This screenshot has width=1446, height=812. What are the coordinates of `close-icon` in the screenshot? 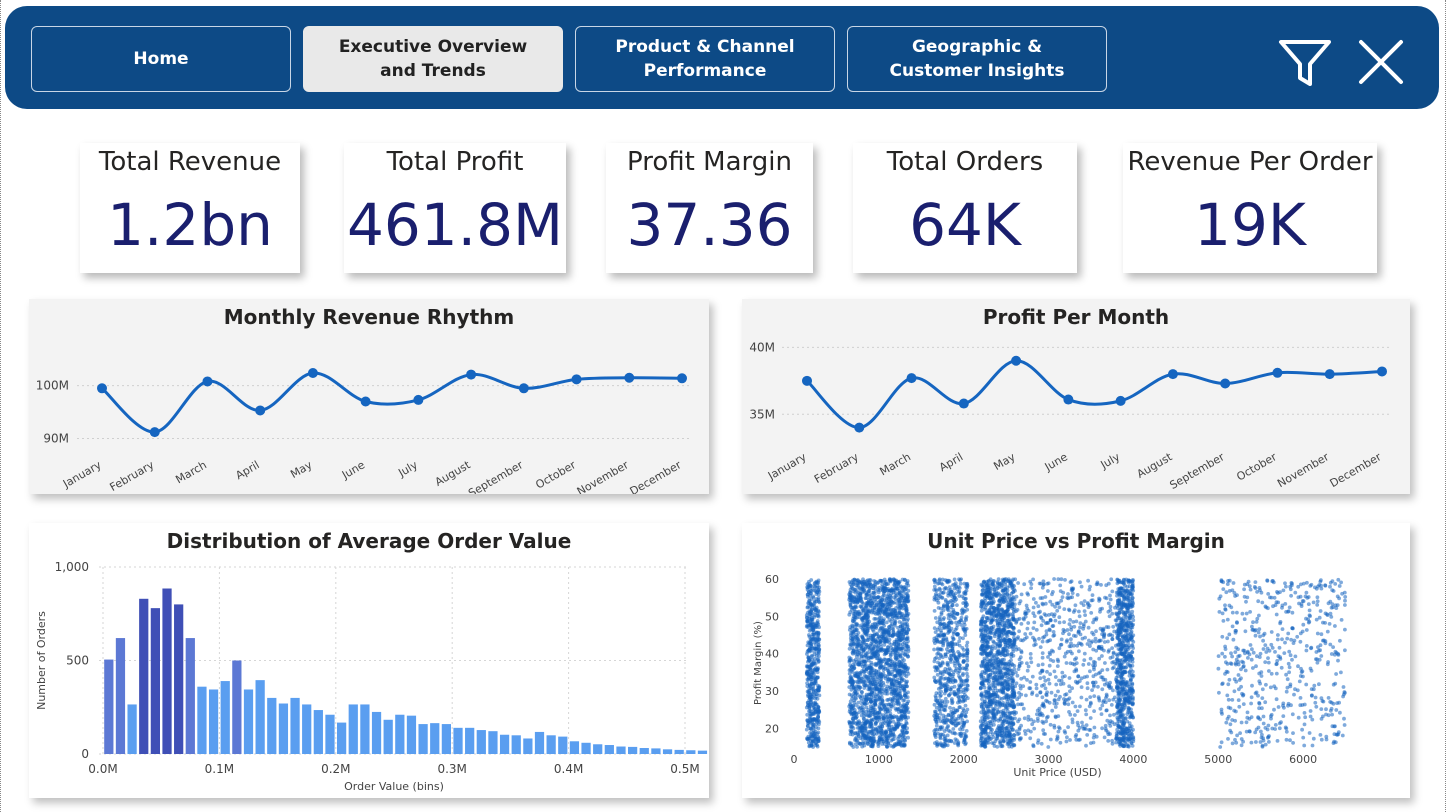 It's located at (1381, 62).